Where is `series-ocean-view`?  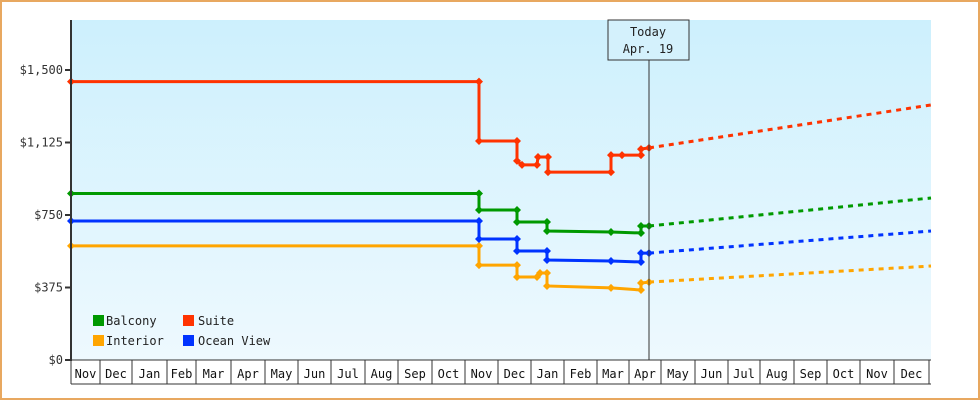
series-ocean-view is located at coordinates (499, 241).